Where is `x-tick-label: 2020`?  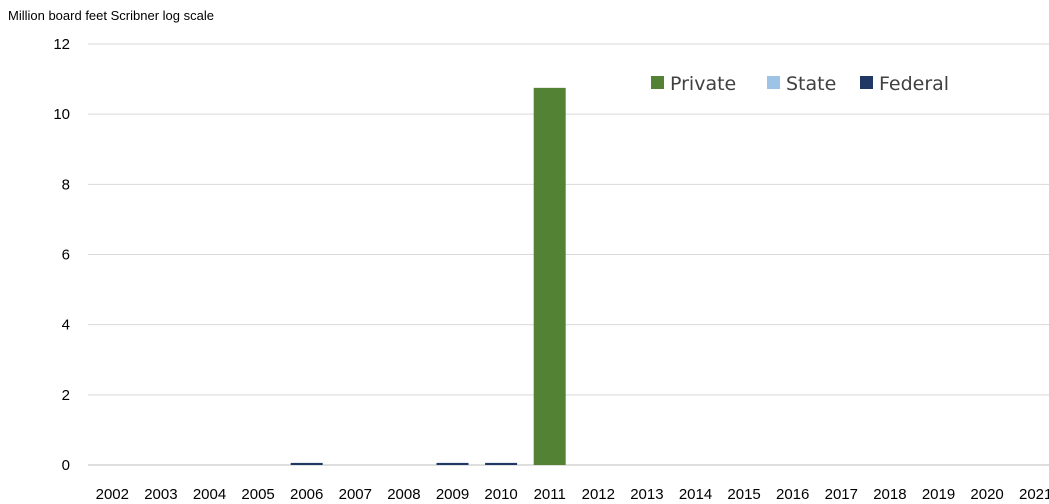
x-tick-label: 2020 is located at coordinates (986, 494).